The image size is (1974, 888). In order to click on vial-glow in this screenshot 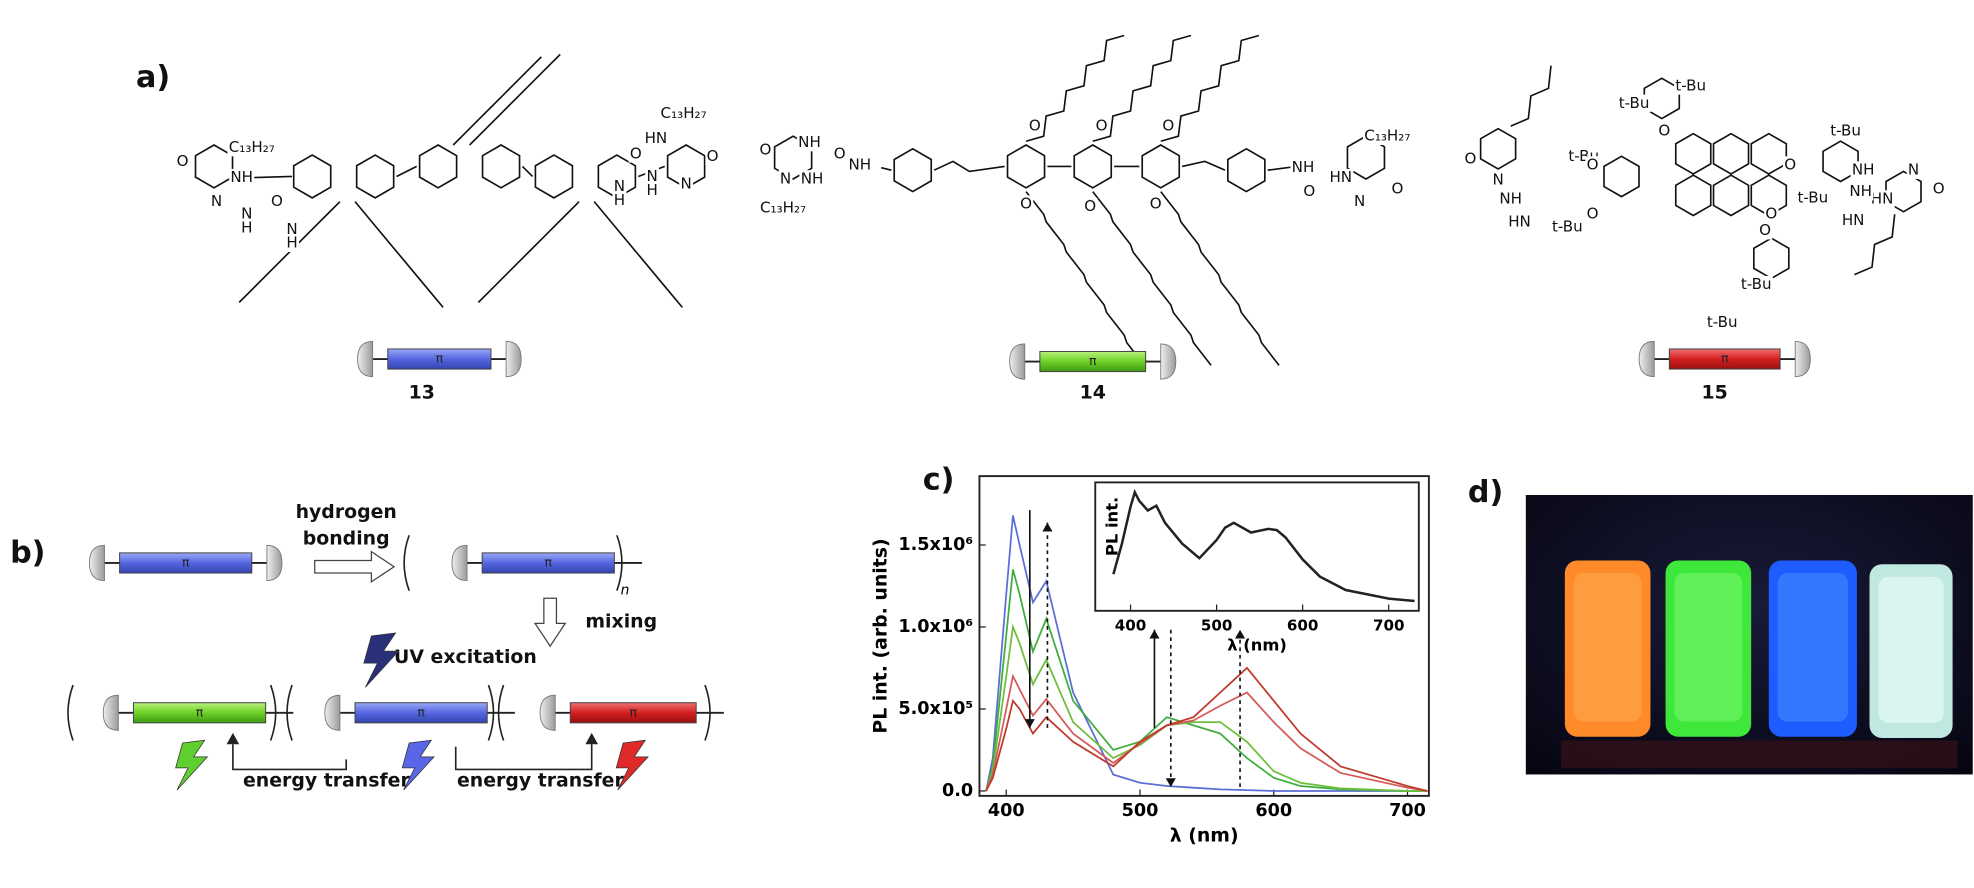, I will do `click(1708, 647)`.